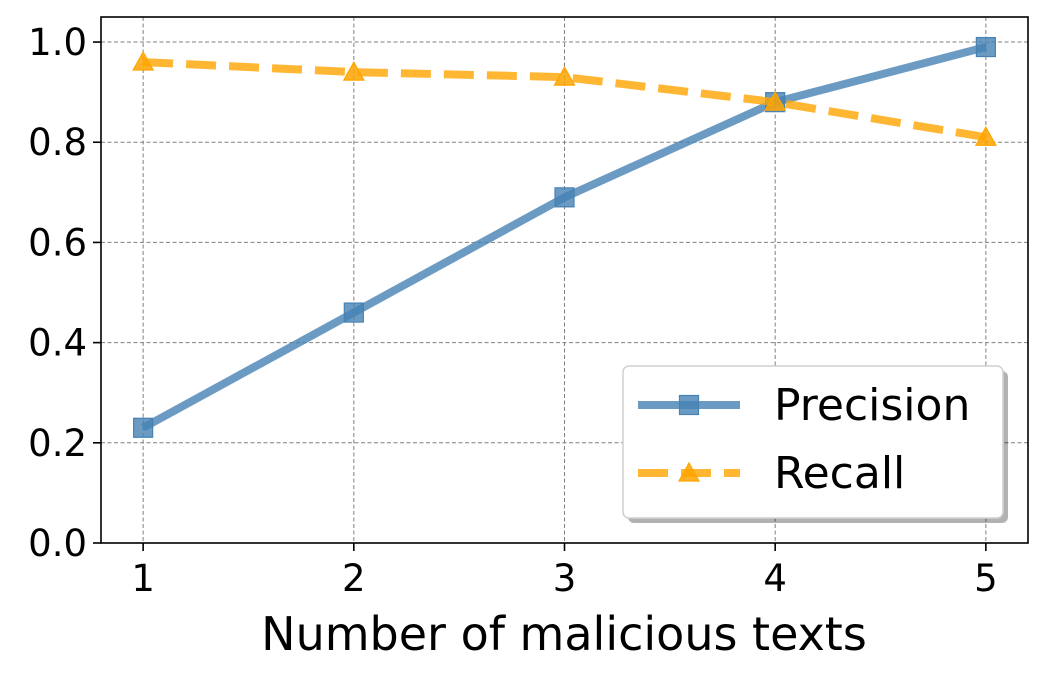 The width and height of the screenshot is (1045, 682). I want to click on y-tick-label: 1.0, so click(57, 42).